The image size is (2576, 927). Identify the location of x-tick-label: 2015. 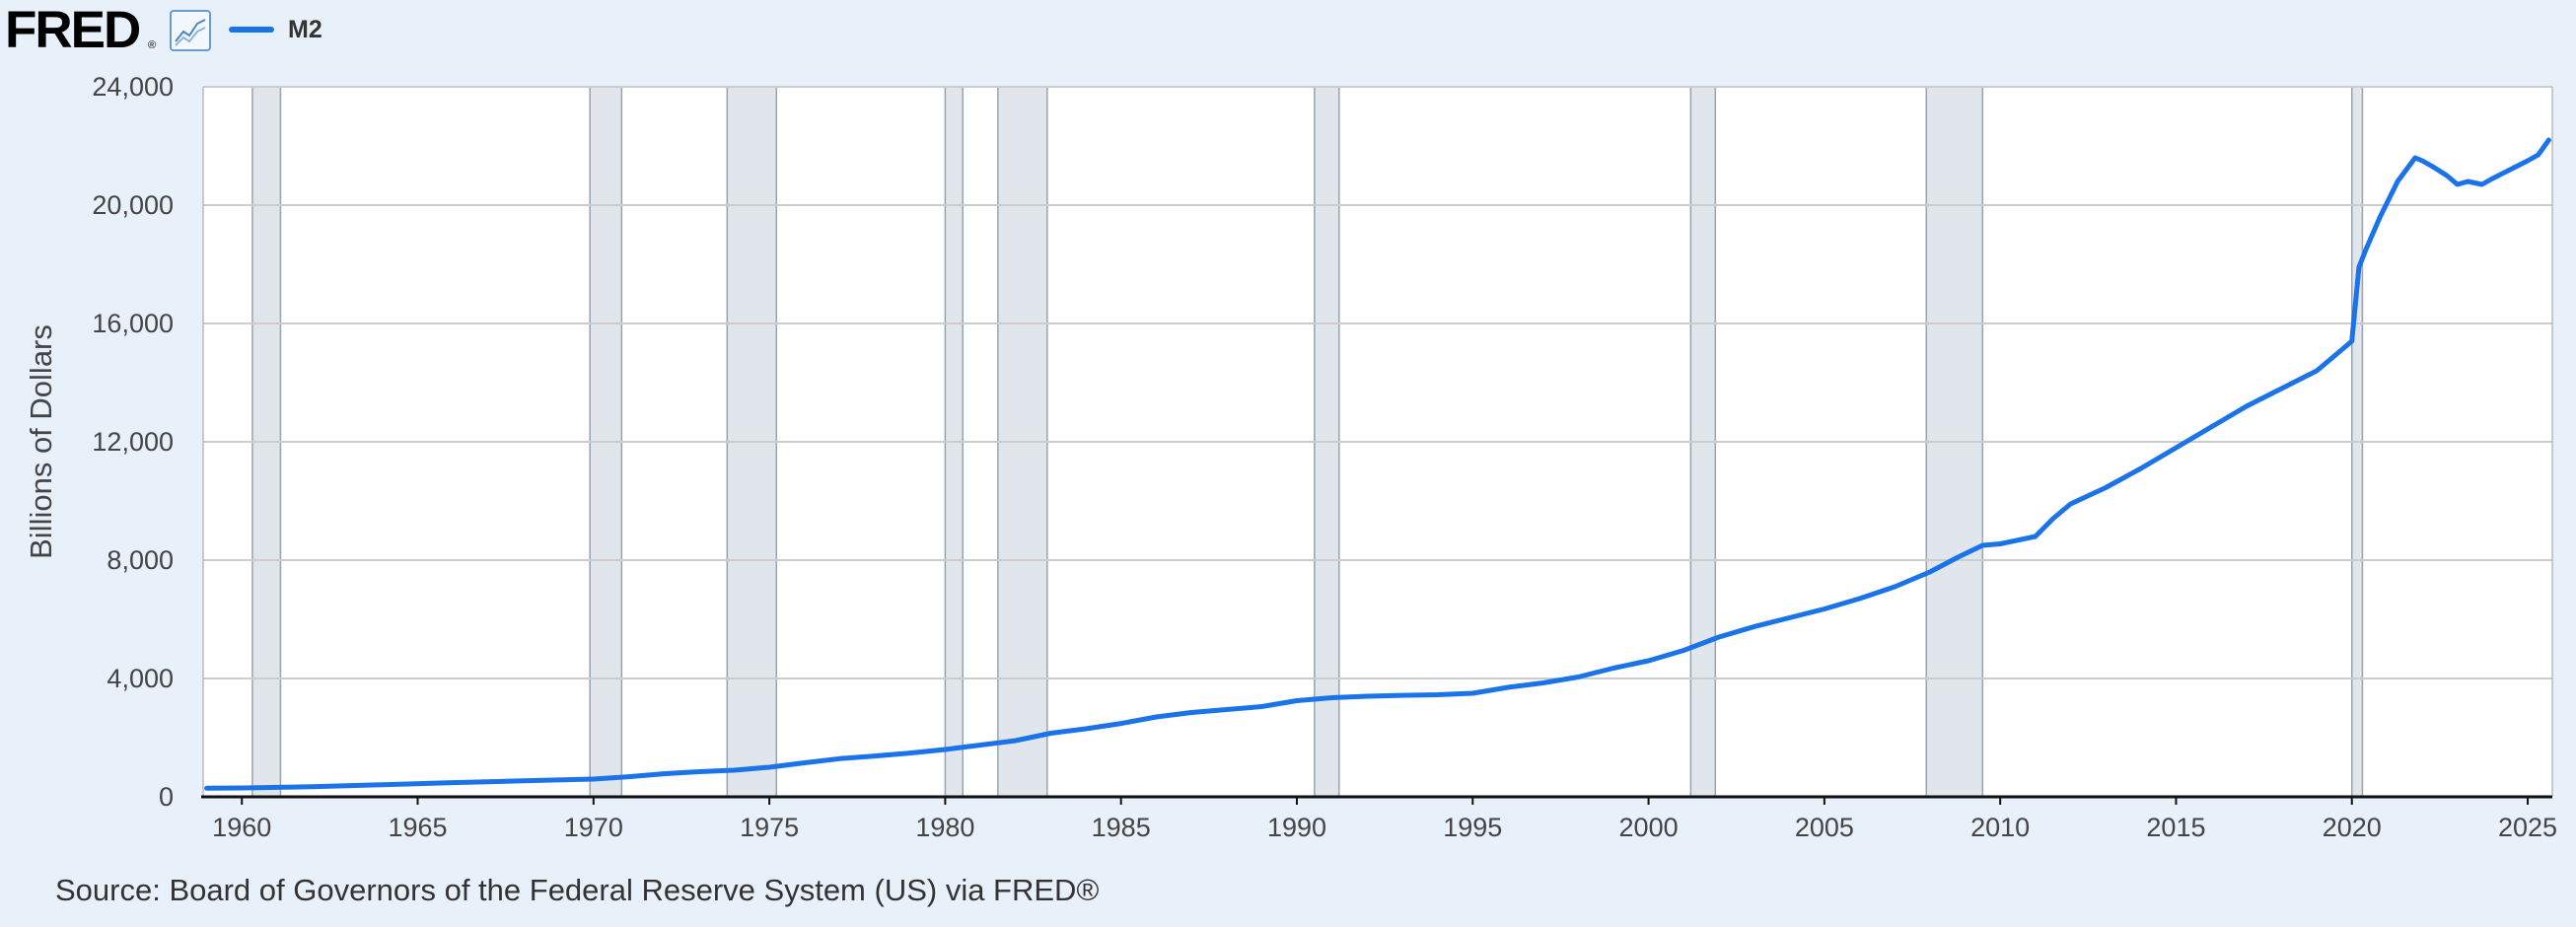
(2175, 827).